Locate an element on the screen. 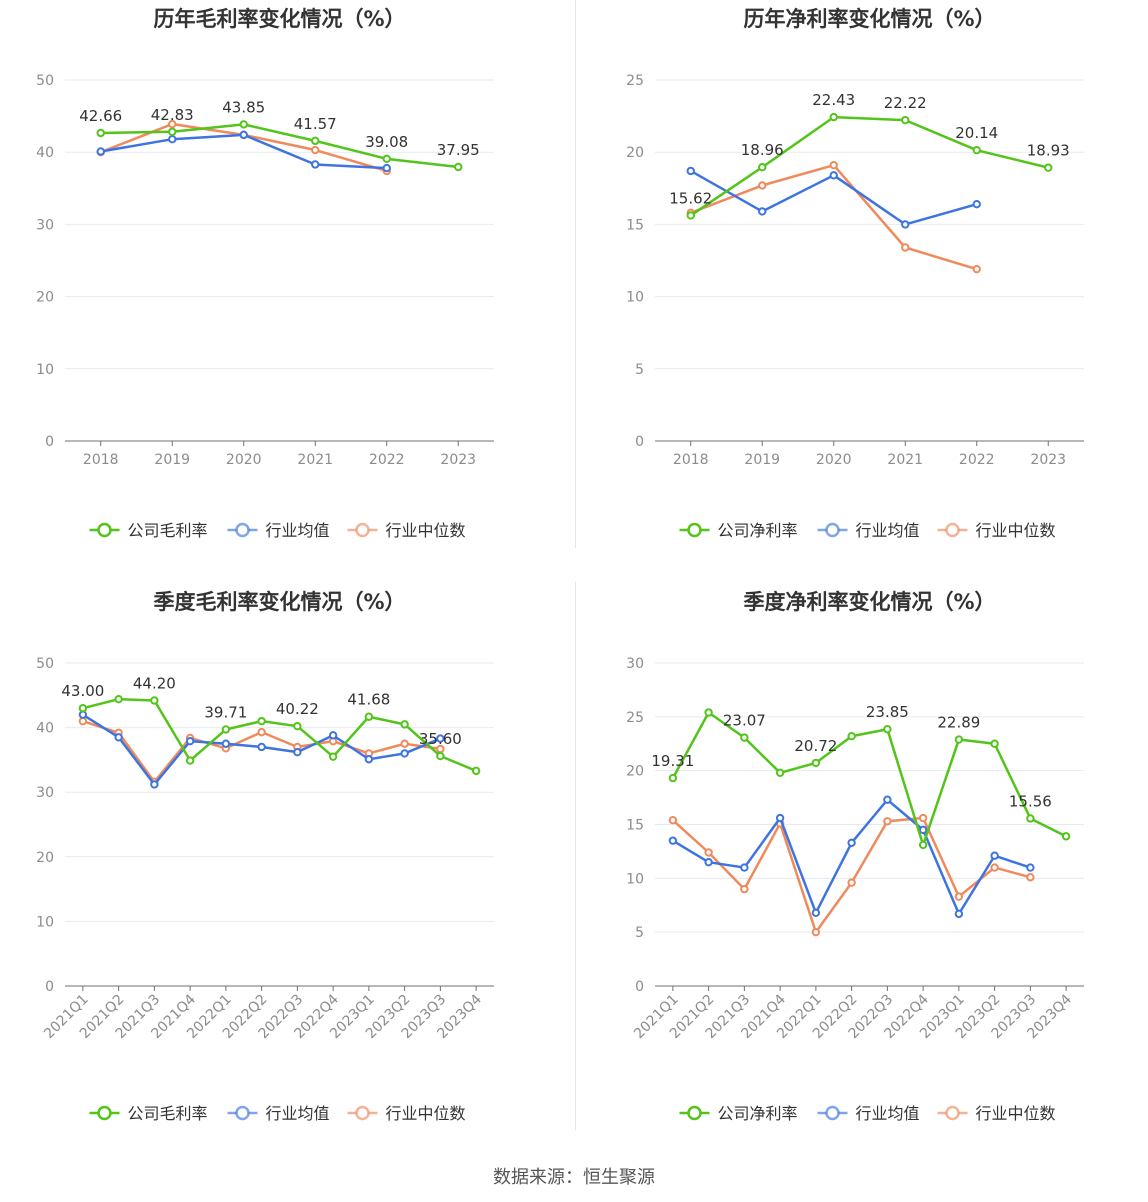 The height and width of the screenshot is (1202, 1148). data-label: 15.56 is located at coordinates (1030, 801).